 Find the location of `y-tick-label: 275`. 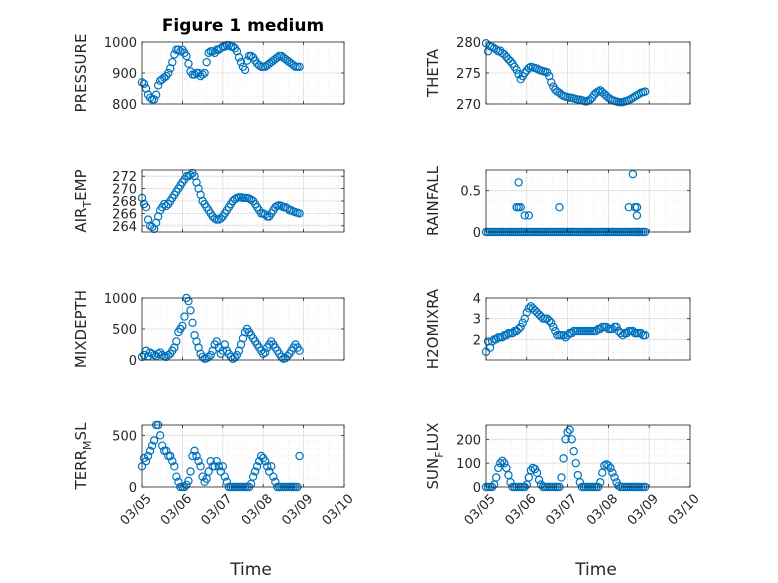

y-tick-label: 275 is located at coordinates (468, 74).